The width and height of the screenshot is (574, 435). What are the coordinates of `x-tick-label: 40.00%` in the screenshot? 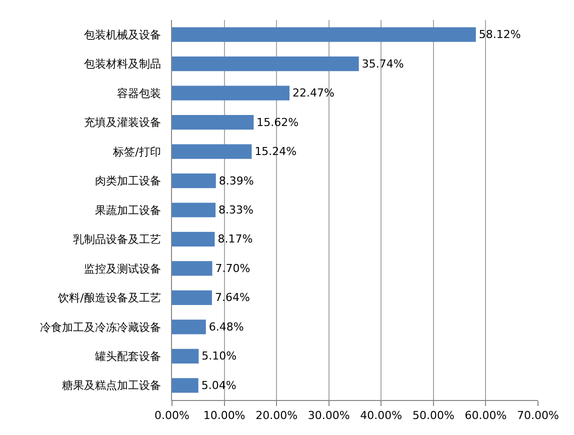 It's located at (381, 415).